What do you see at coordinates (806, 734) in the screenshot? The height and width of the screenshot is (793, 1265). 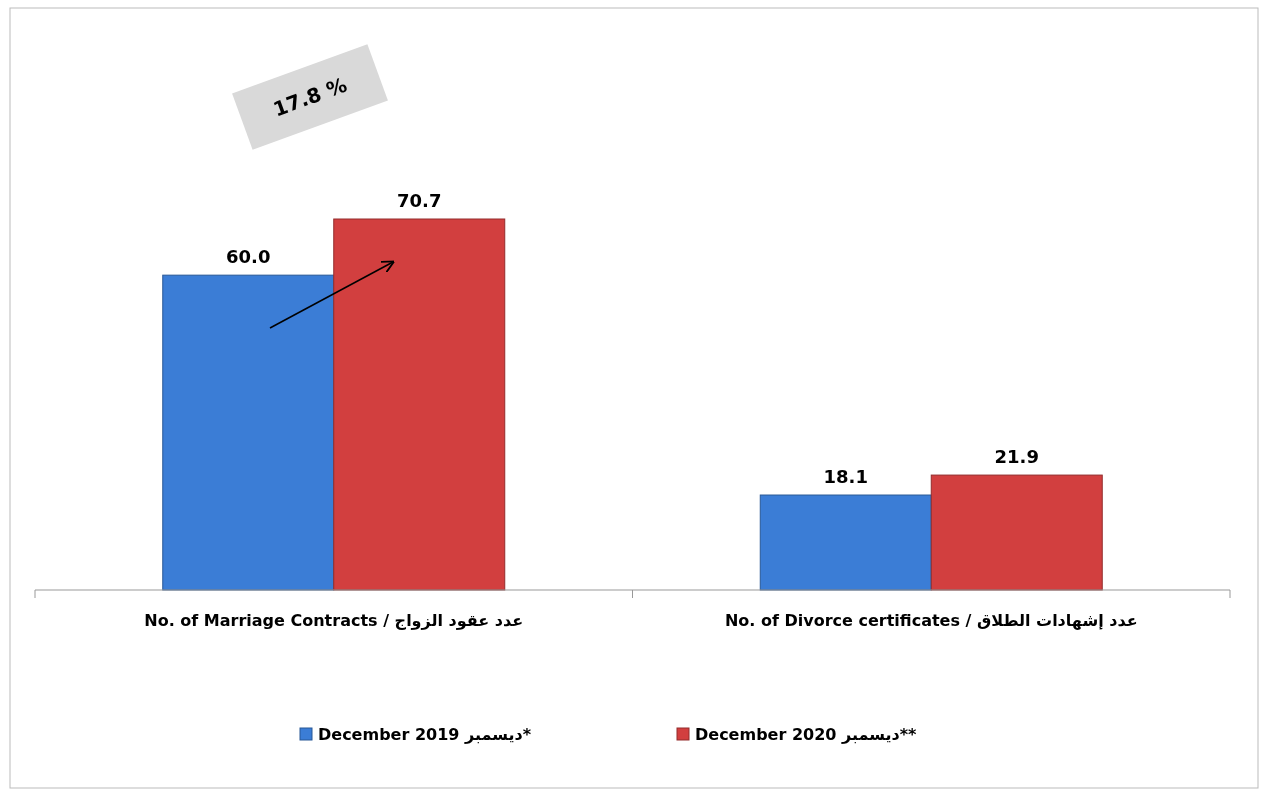 I see `legend-label: December 2020 ديسمبر**` at bounding box center [806, 734].